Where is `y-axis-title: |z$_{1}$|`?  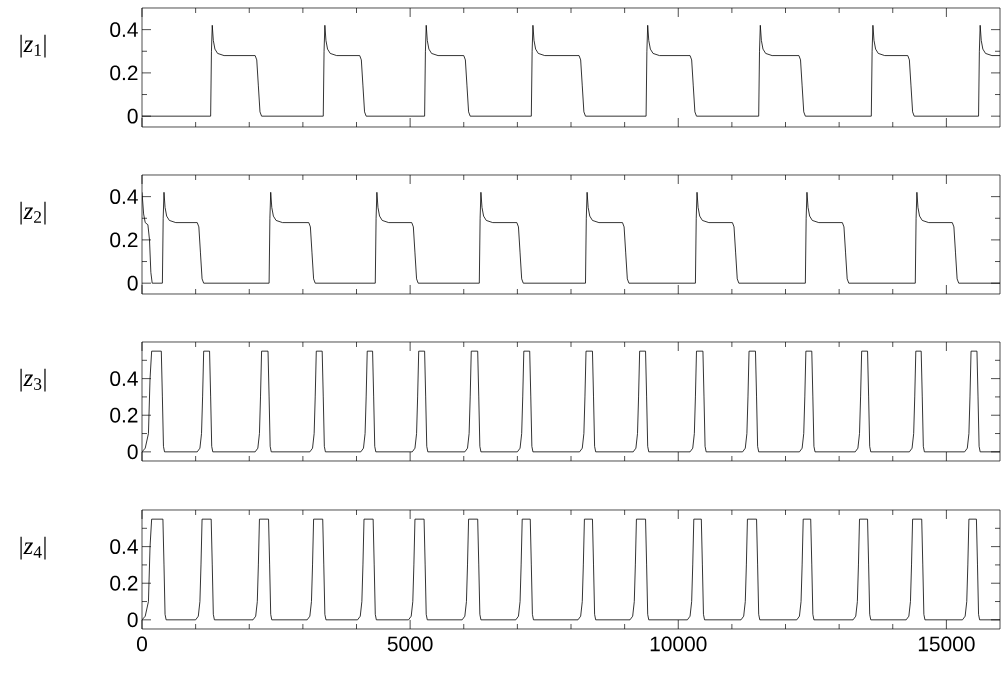 y-axis-title: |z$_{1}$| is located at coordinates (33, 46).